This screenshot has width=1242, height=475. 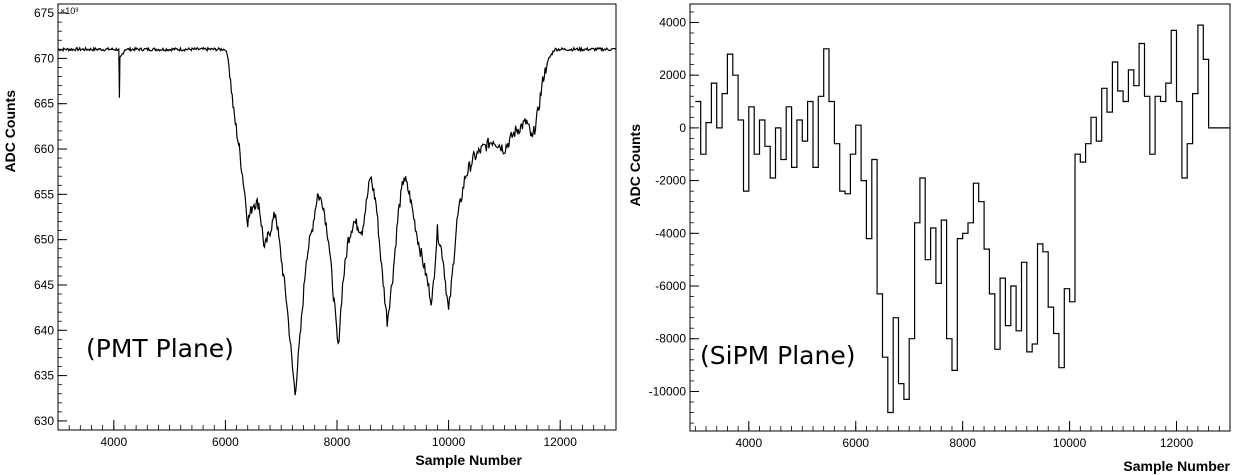 I want to click on sipm-x-axis-title: Sample Number, so click(x=1176, y=466).